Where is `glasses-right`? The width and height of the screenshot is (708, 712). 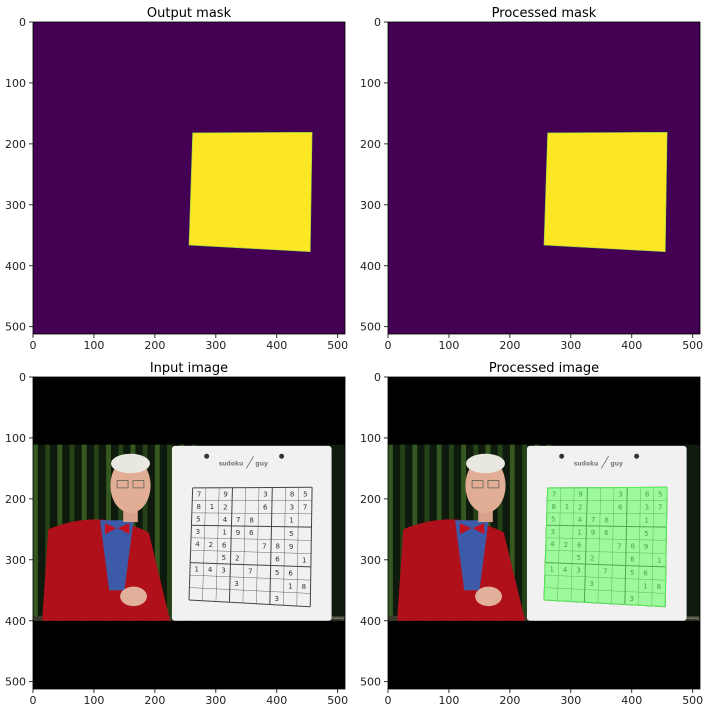 glasses-right is located at coordinates (138, 484).